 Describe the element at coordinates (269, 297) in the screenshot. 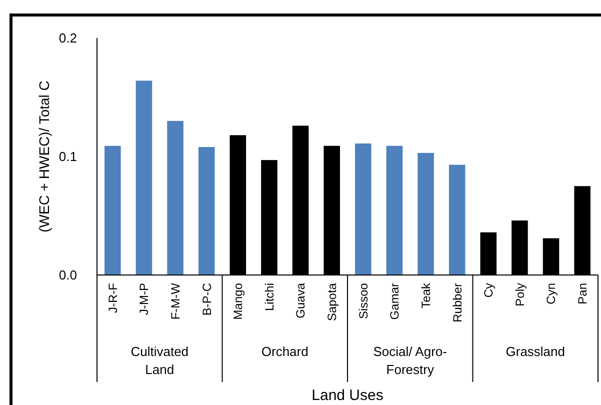

I see `x-tick-label: Litchi` at that location.